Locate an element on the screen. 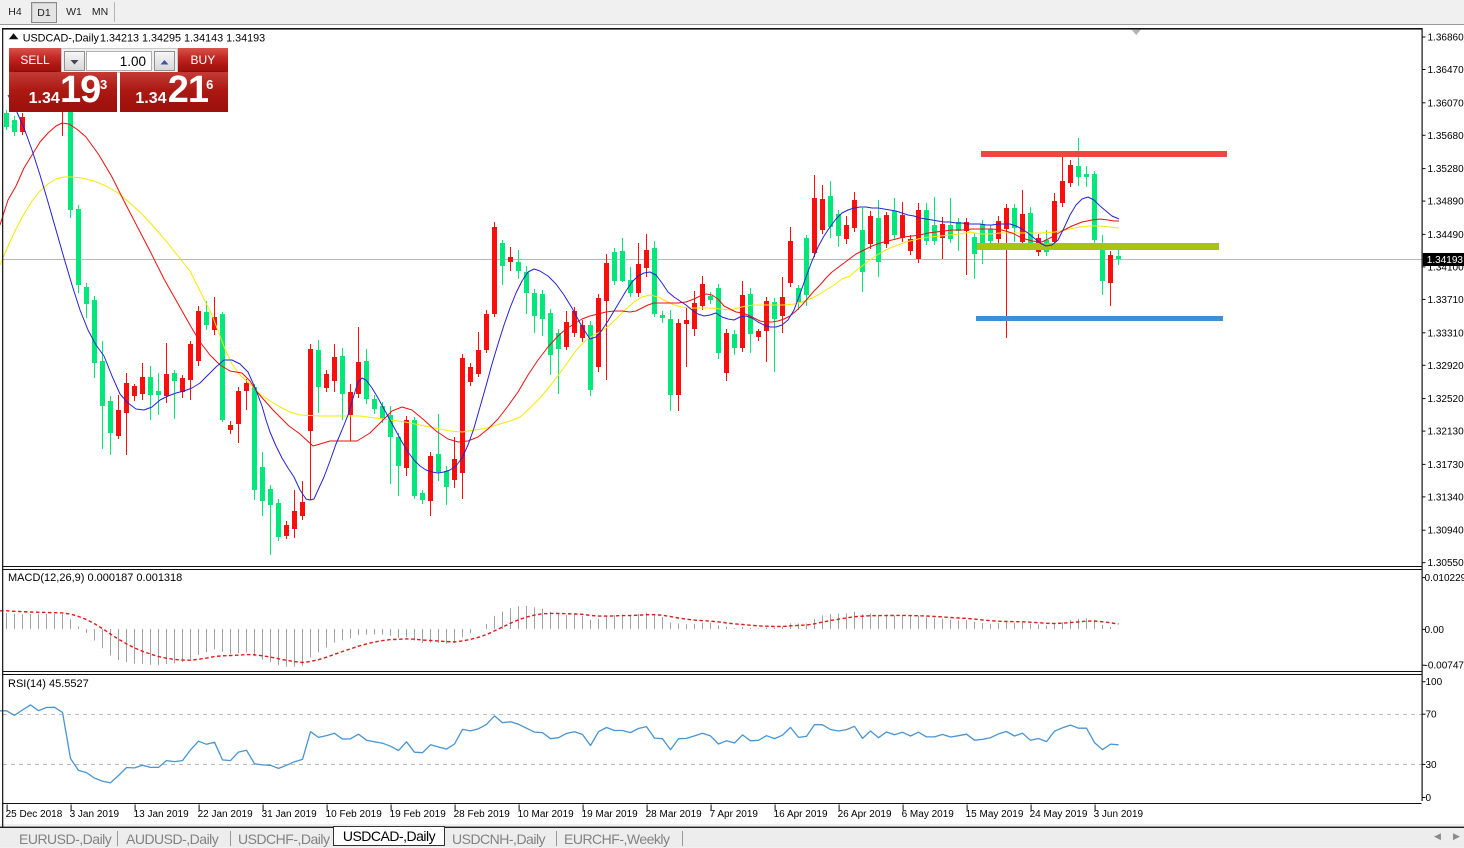  svg-text: 10 Feb 2019 is located at coordinates (354, 814).